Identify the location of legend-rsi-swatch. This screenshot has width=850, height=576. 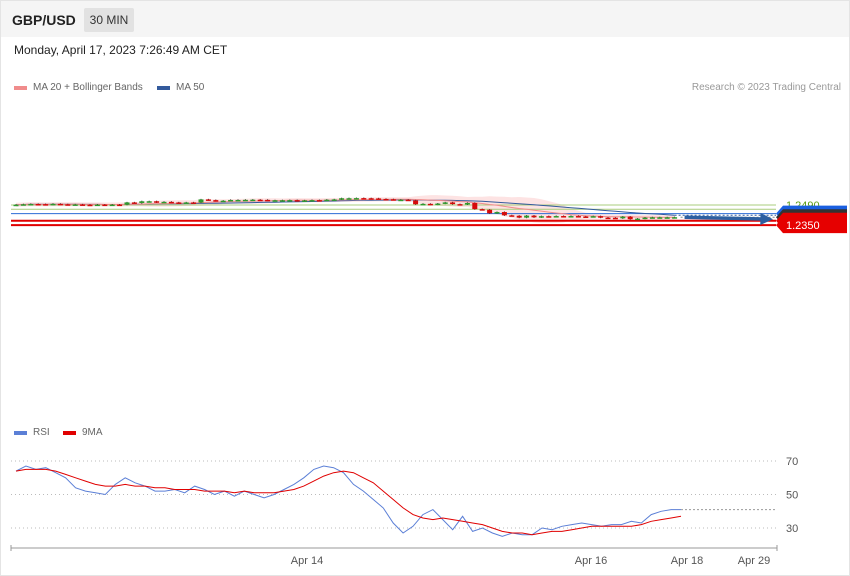
(20, 432).